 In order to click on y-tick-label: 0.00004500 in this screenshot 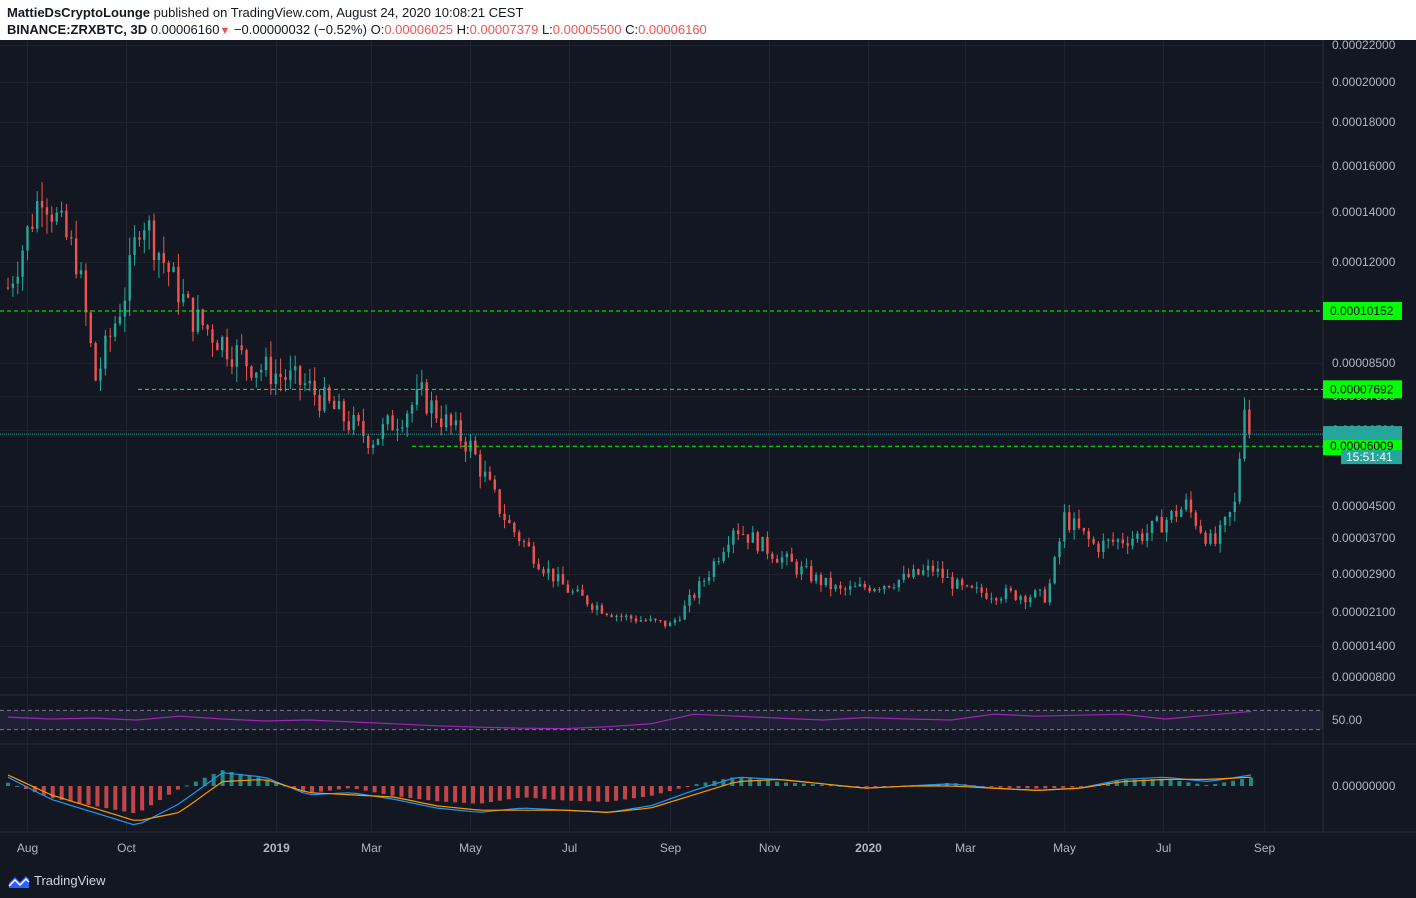, I will do `click(1364, 506)`.